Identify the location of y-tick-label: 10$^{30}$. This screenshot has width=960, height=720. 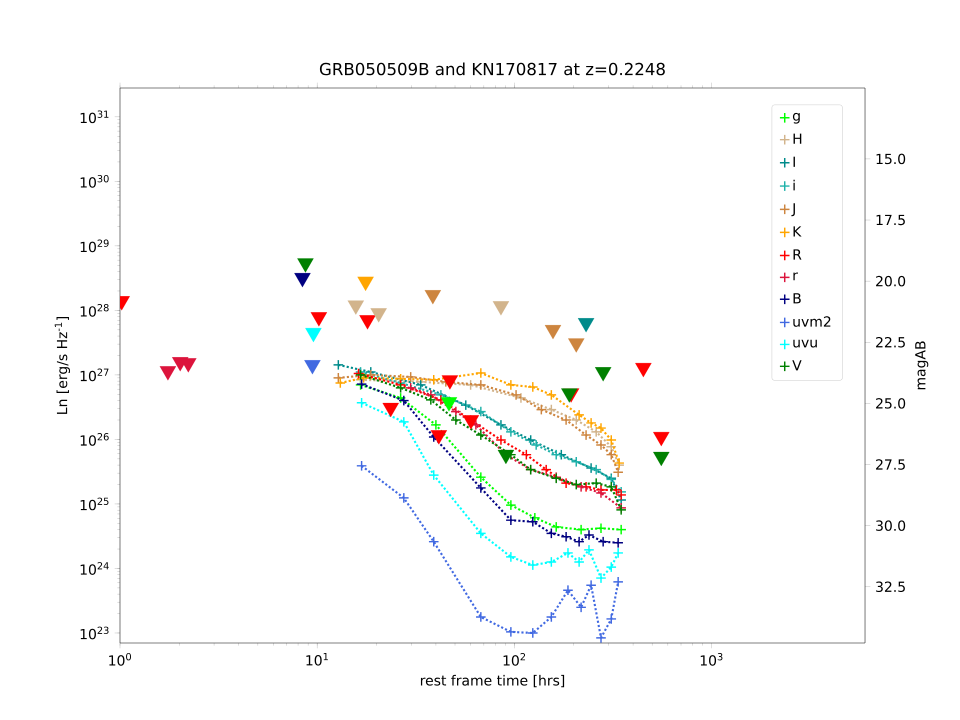
(94, 181).